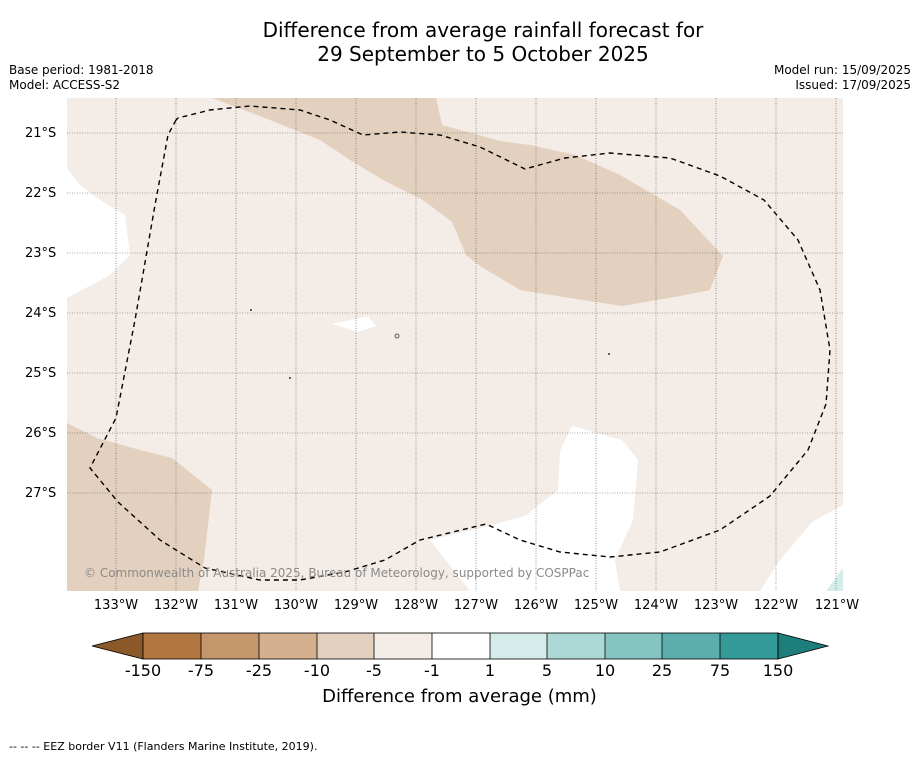  I want to click on lat-label: 22°S, so click(41, 193).